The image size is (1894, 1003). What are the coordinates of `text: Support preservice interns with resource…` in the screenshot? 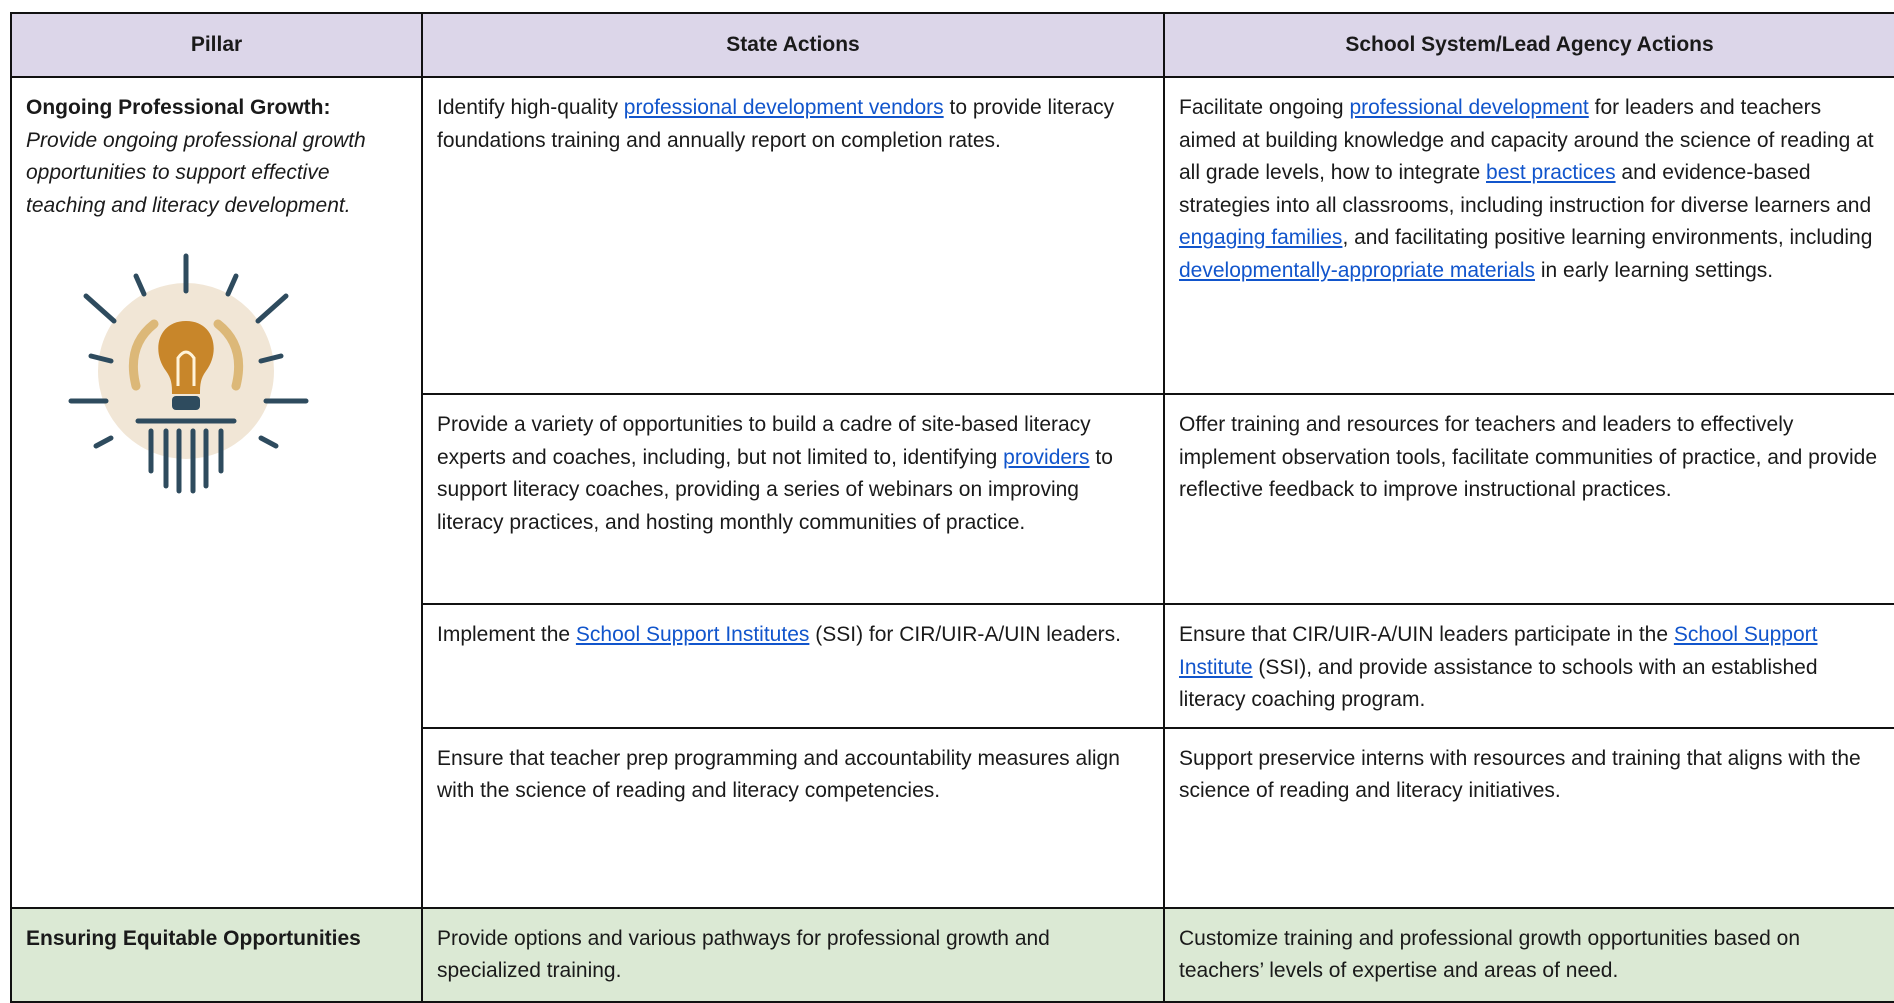 It's located at (1520, 774).